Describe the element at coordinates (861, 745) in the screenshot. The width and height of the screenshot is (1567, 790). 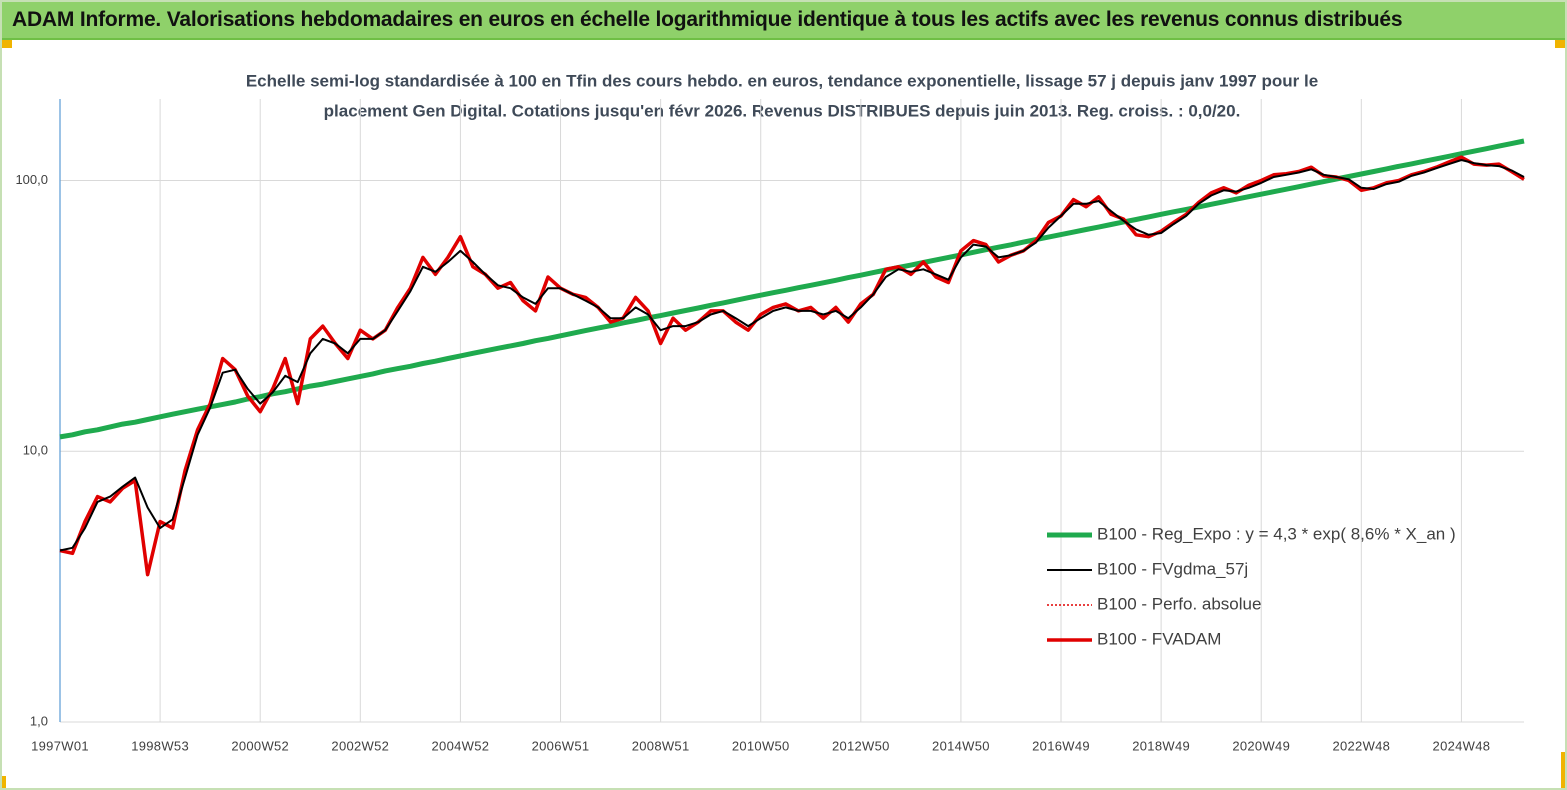
I see `x-tick-label: 2012W50` at that location.